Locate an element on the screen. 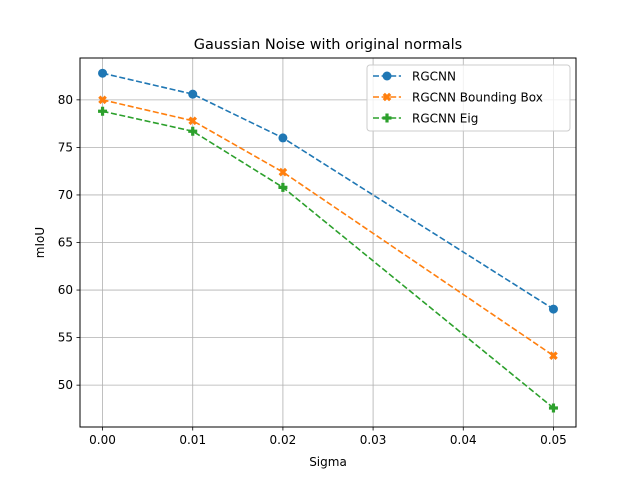 The width and height of the screenshot is (640, 480). x-tick-label: 0.05 is located at coordinates (553, 440).